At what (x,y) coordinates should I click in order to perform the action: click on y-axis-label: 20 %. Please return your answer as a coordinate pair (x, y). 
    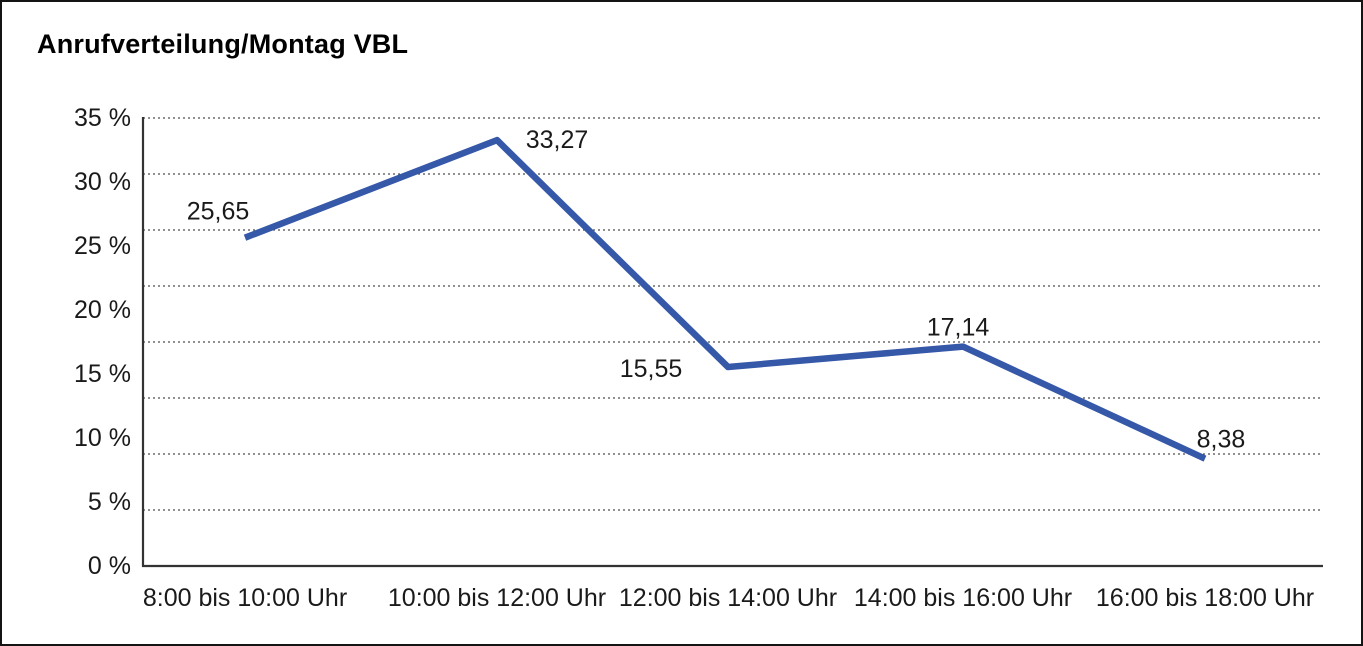
    Looking at the image, I should click on (102, 310).